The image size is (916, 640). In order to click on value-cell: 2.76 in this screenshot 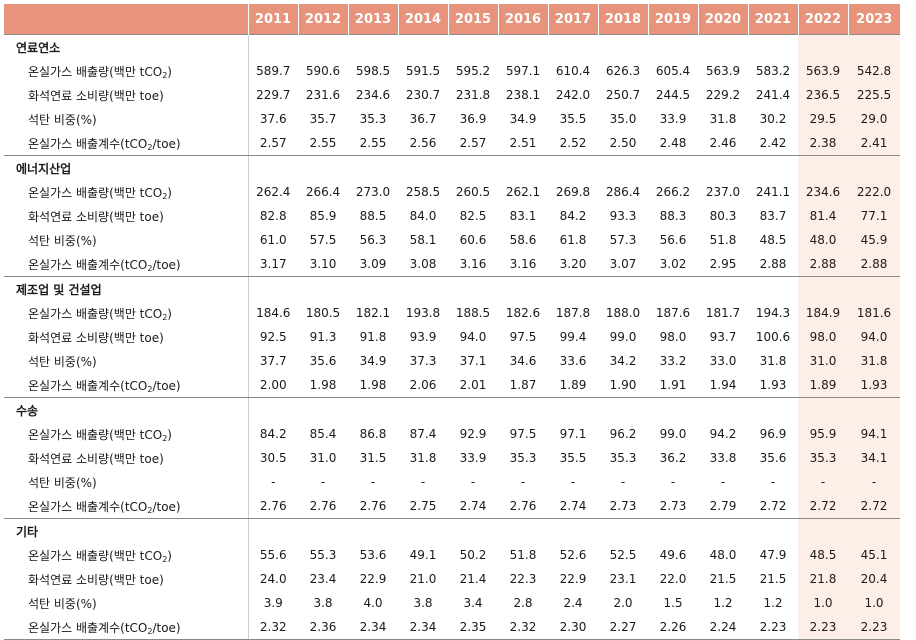, I will do `click(272, 506)`.